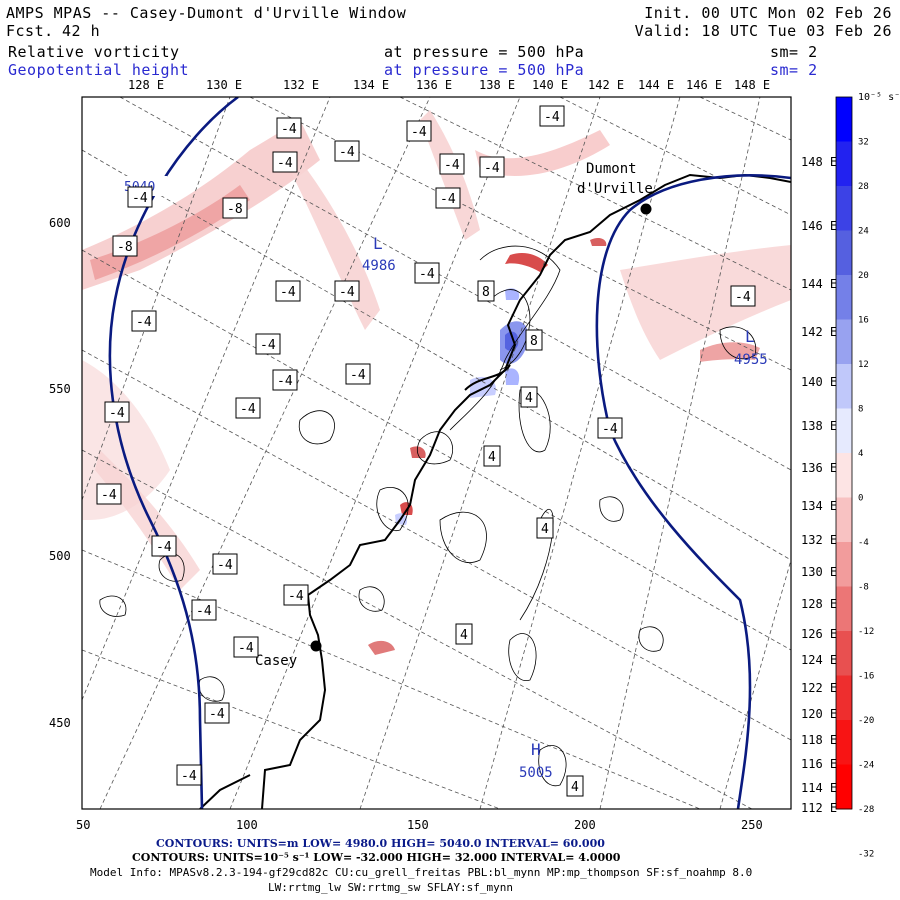 The height and width of the screenshot is (900, 900). I want to click on colorbar-unit: 10⁻⁵ s⁻¹, so click(879, 97).